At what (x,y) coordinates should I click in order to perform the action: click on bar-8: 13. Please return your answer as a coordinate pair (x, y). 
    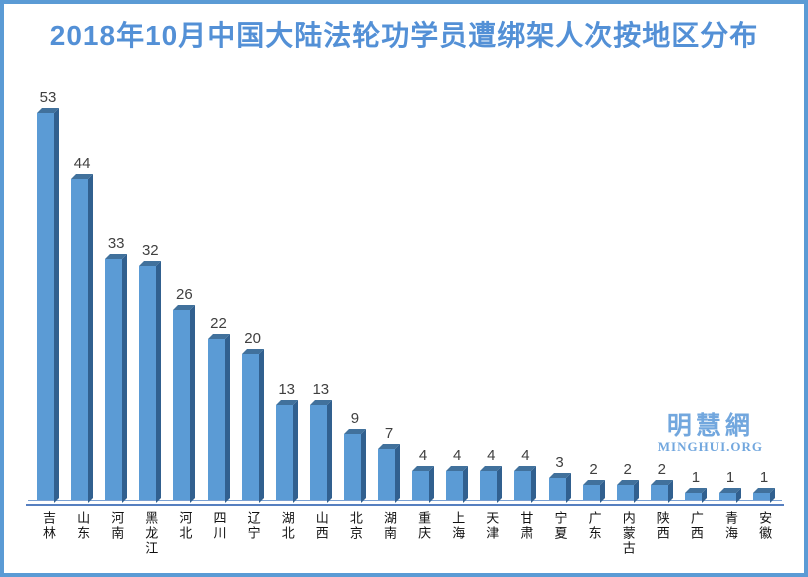
    Looking at the image, I should click on (286, 442).